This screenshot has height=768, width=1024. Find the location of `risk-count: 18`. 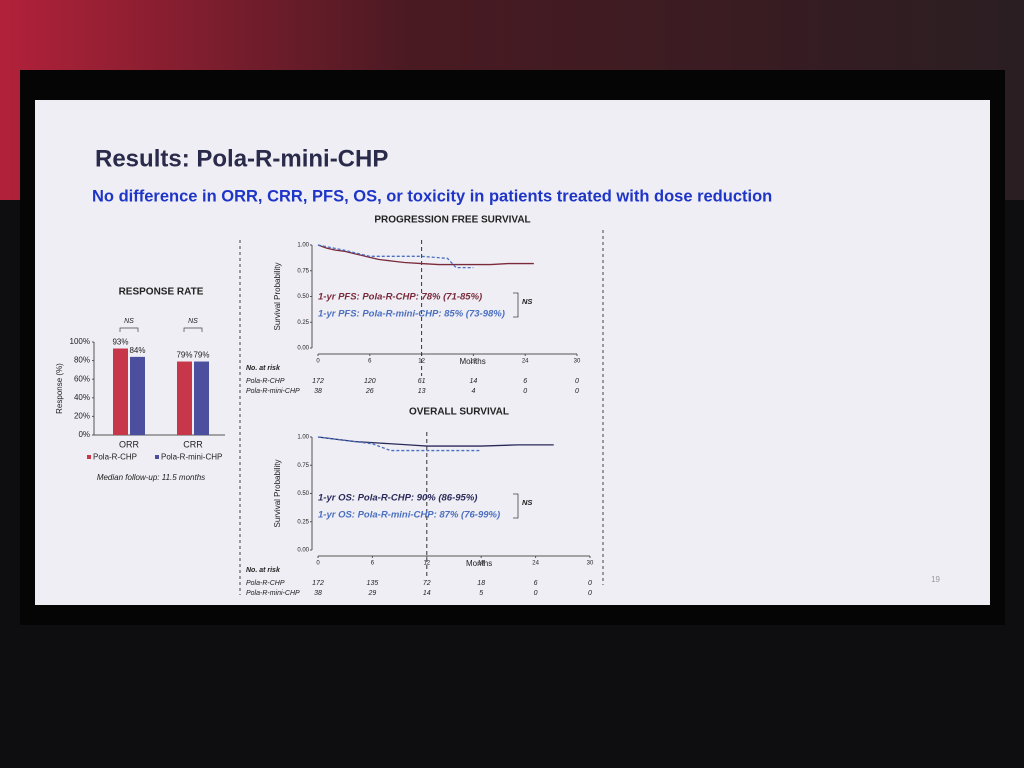

risk-count: 18 is located at coordinates (481, 583).